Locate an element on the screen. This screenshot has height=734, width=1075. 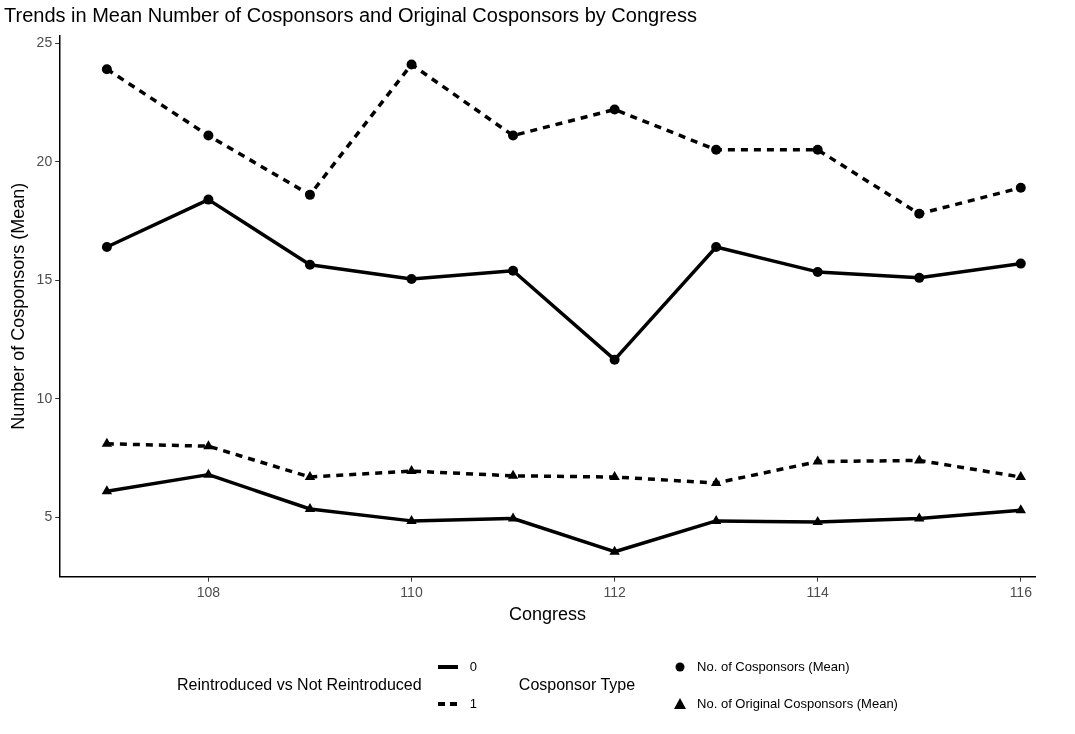
x-tick-label: 112 is located at coordinates (614, 591).